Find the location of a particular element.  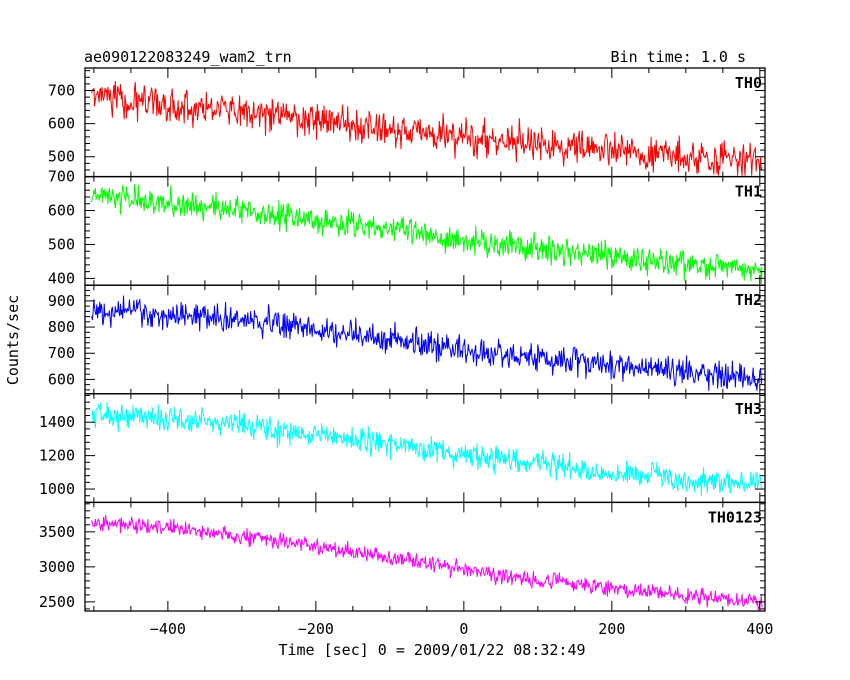

panel-th1: 400 500 600 700 TH1 is located at coordinates (407, 227).